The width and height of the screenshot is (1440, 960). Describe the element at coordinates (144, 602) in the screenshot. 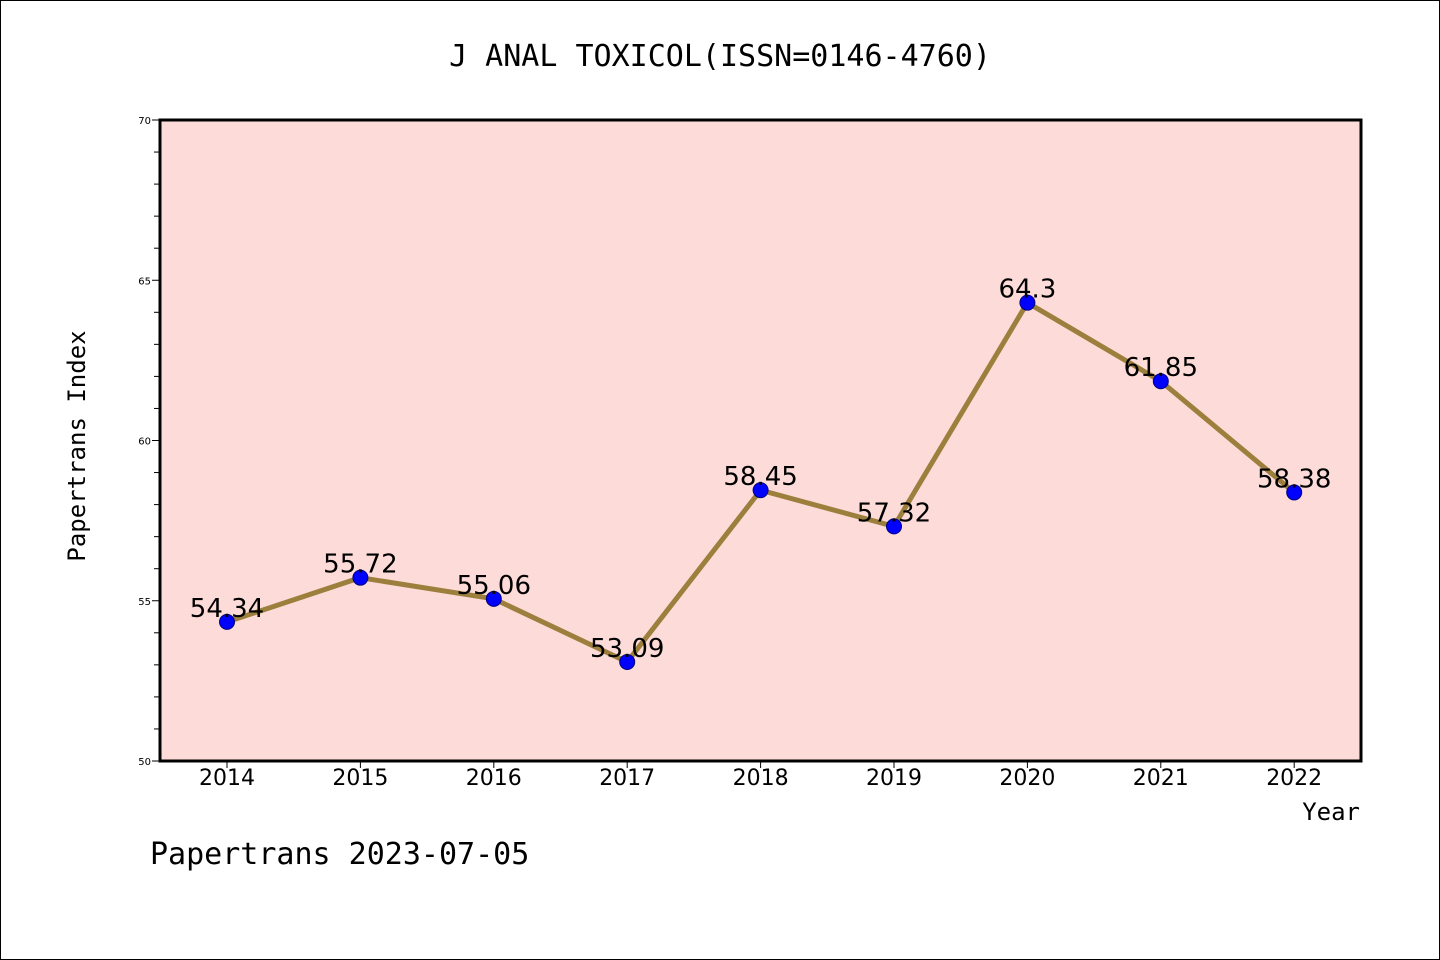

I see `y-tick-label: 55` at that location.